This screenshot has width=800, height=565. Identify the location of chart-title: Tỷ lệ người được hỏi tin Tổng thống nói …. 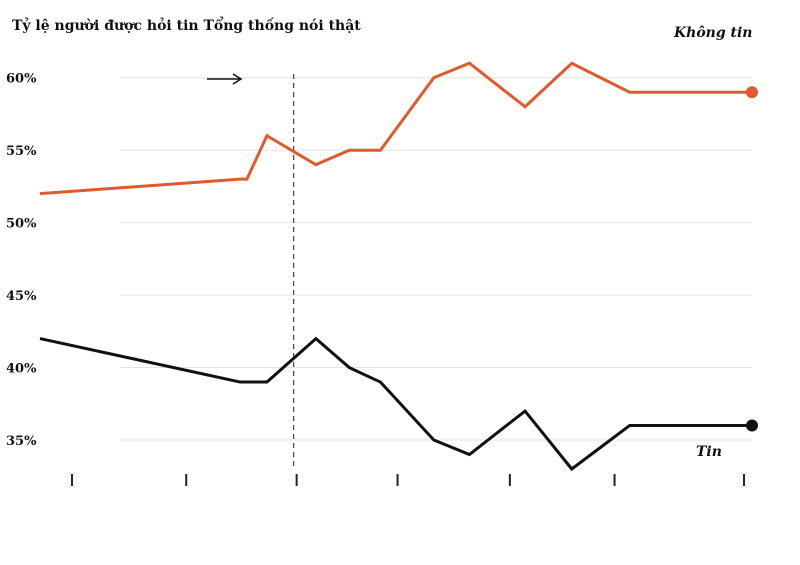
(186, 25).